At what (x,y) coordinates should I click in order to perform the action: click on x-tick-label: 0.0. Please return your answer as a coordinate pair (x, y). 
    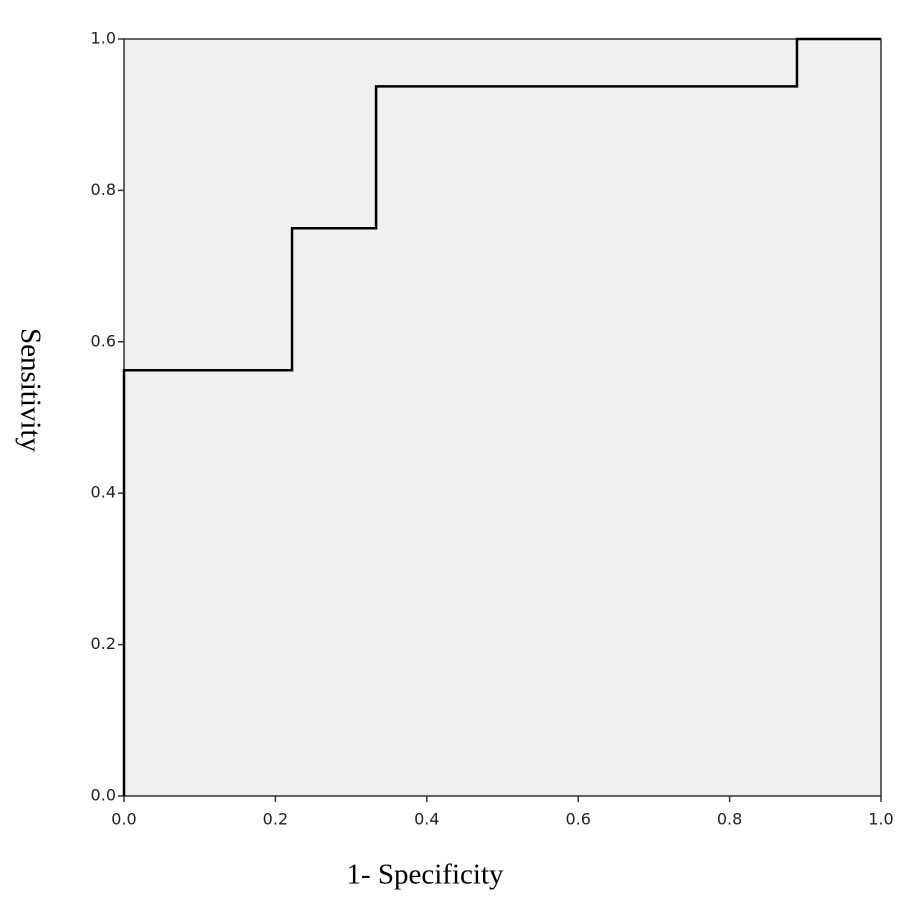
    Looking at the image, I should click on (123, 819).